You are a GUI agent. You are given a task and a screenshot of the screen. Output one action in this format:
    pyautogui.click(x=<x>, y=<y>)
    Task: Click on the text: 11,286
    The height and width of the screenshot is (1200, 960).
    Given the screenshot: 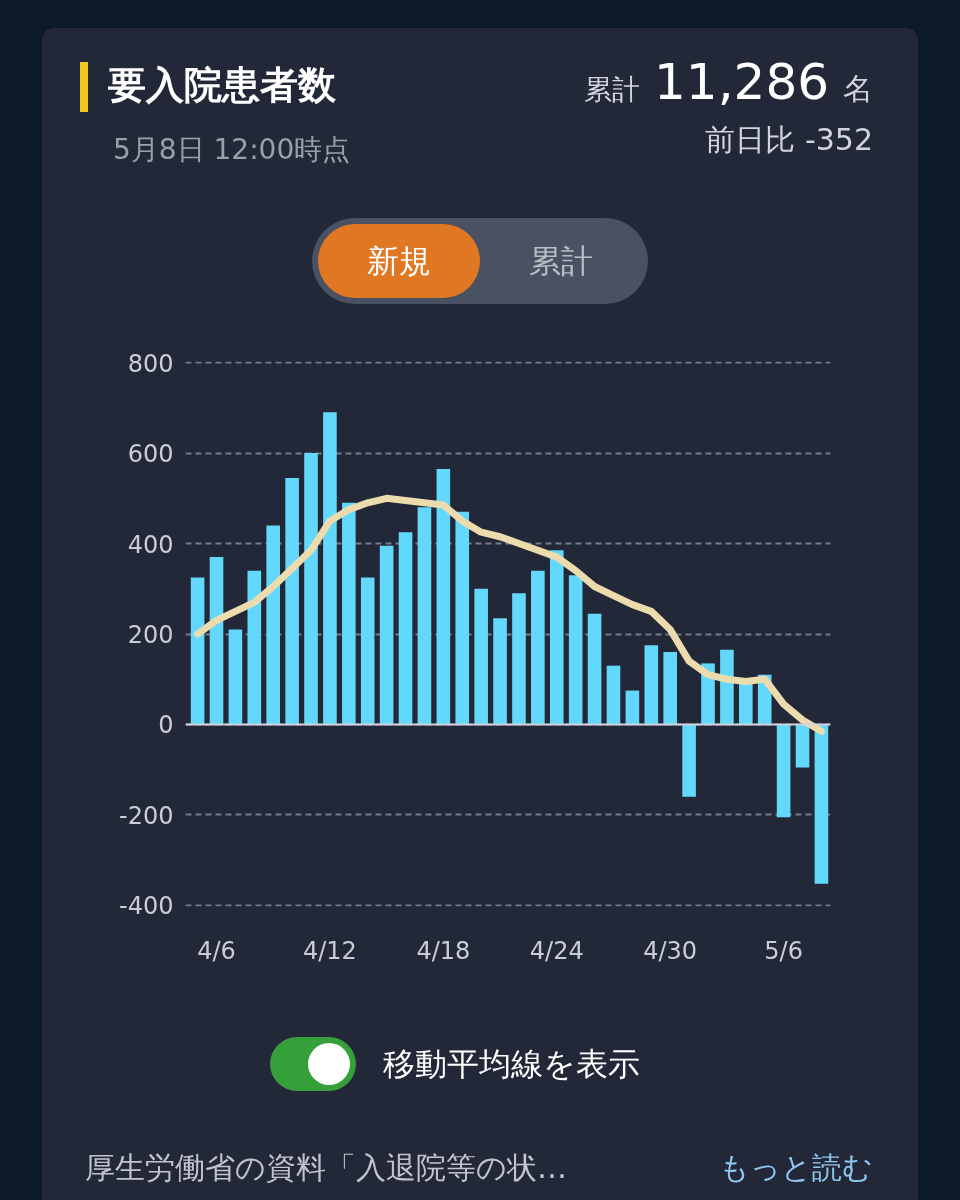 What is the action you would take?
    pyautogui.click(x=741, y=82)
    